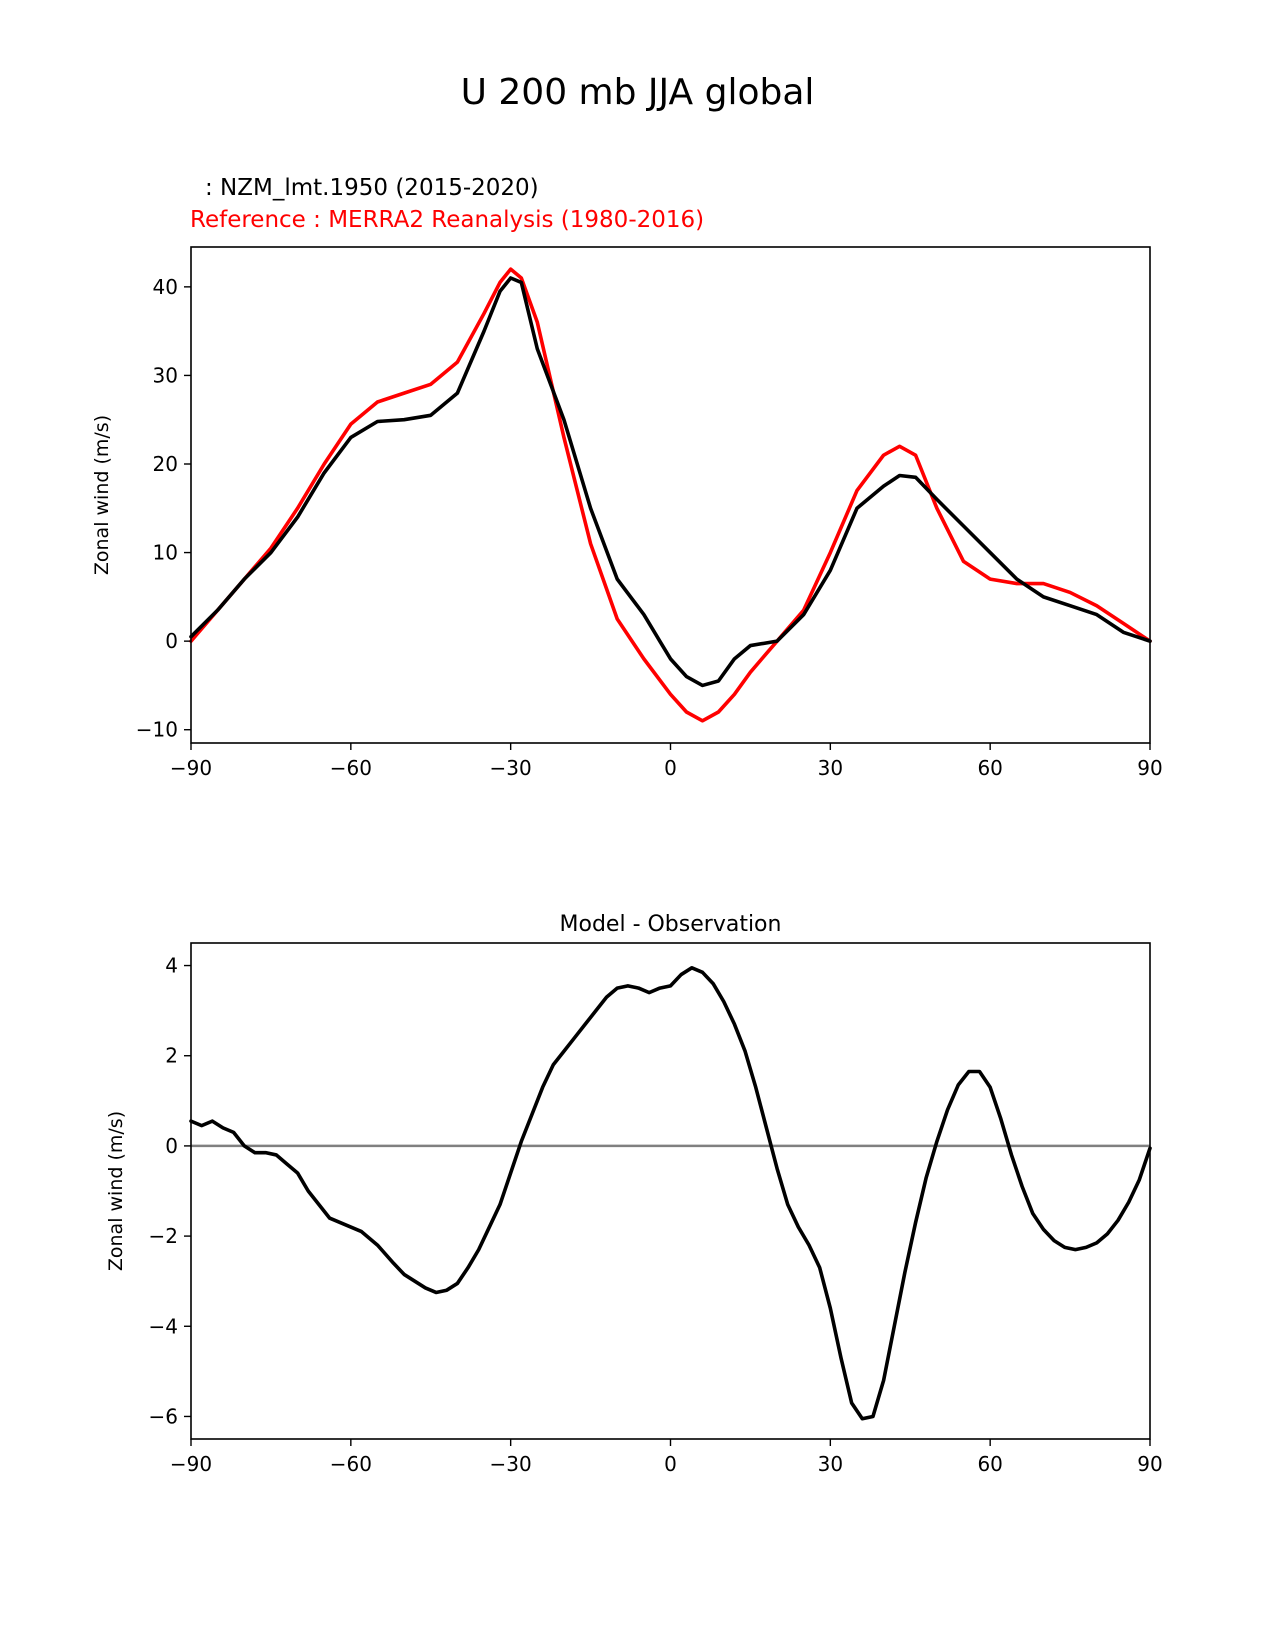  What do you see at coordinates (989, 768) in the screenshot?
I see `top-xtick-label: 60` at bounding box center [989, 768].